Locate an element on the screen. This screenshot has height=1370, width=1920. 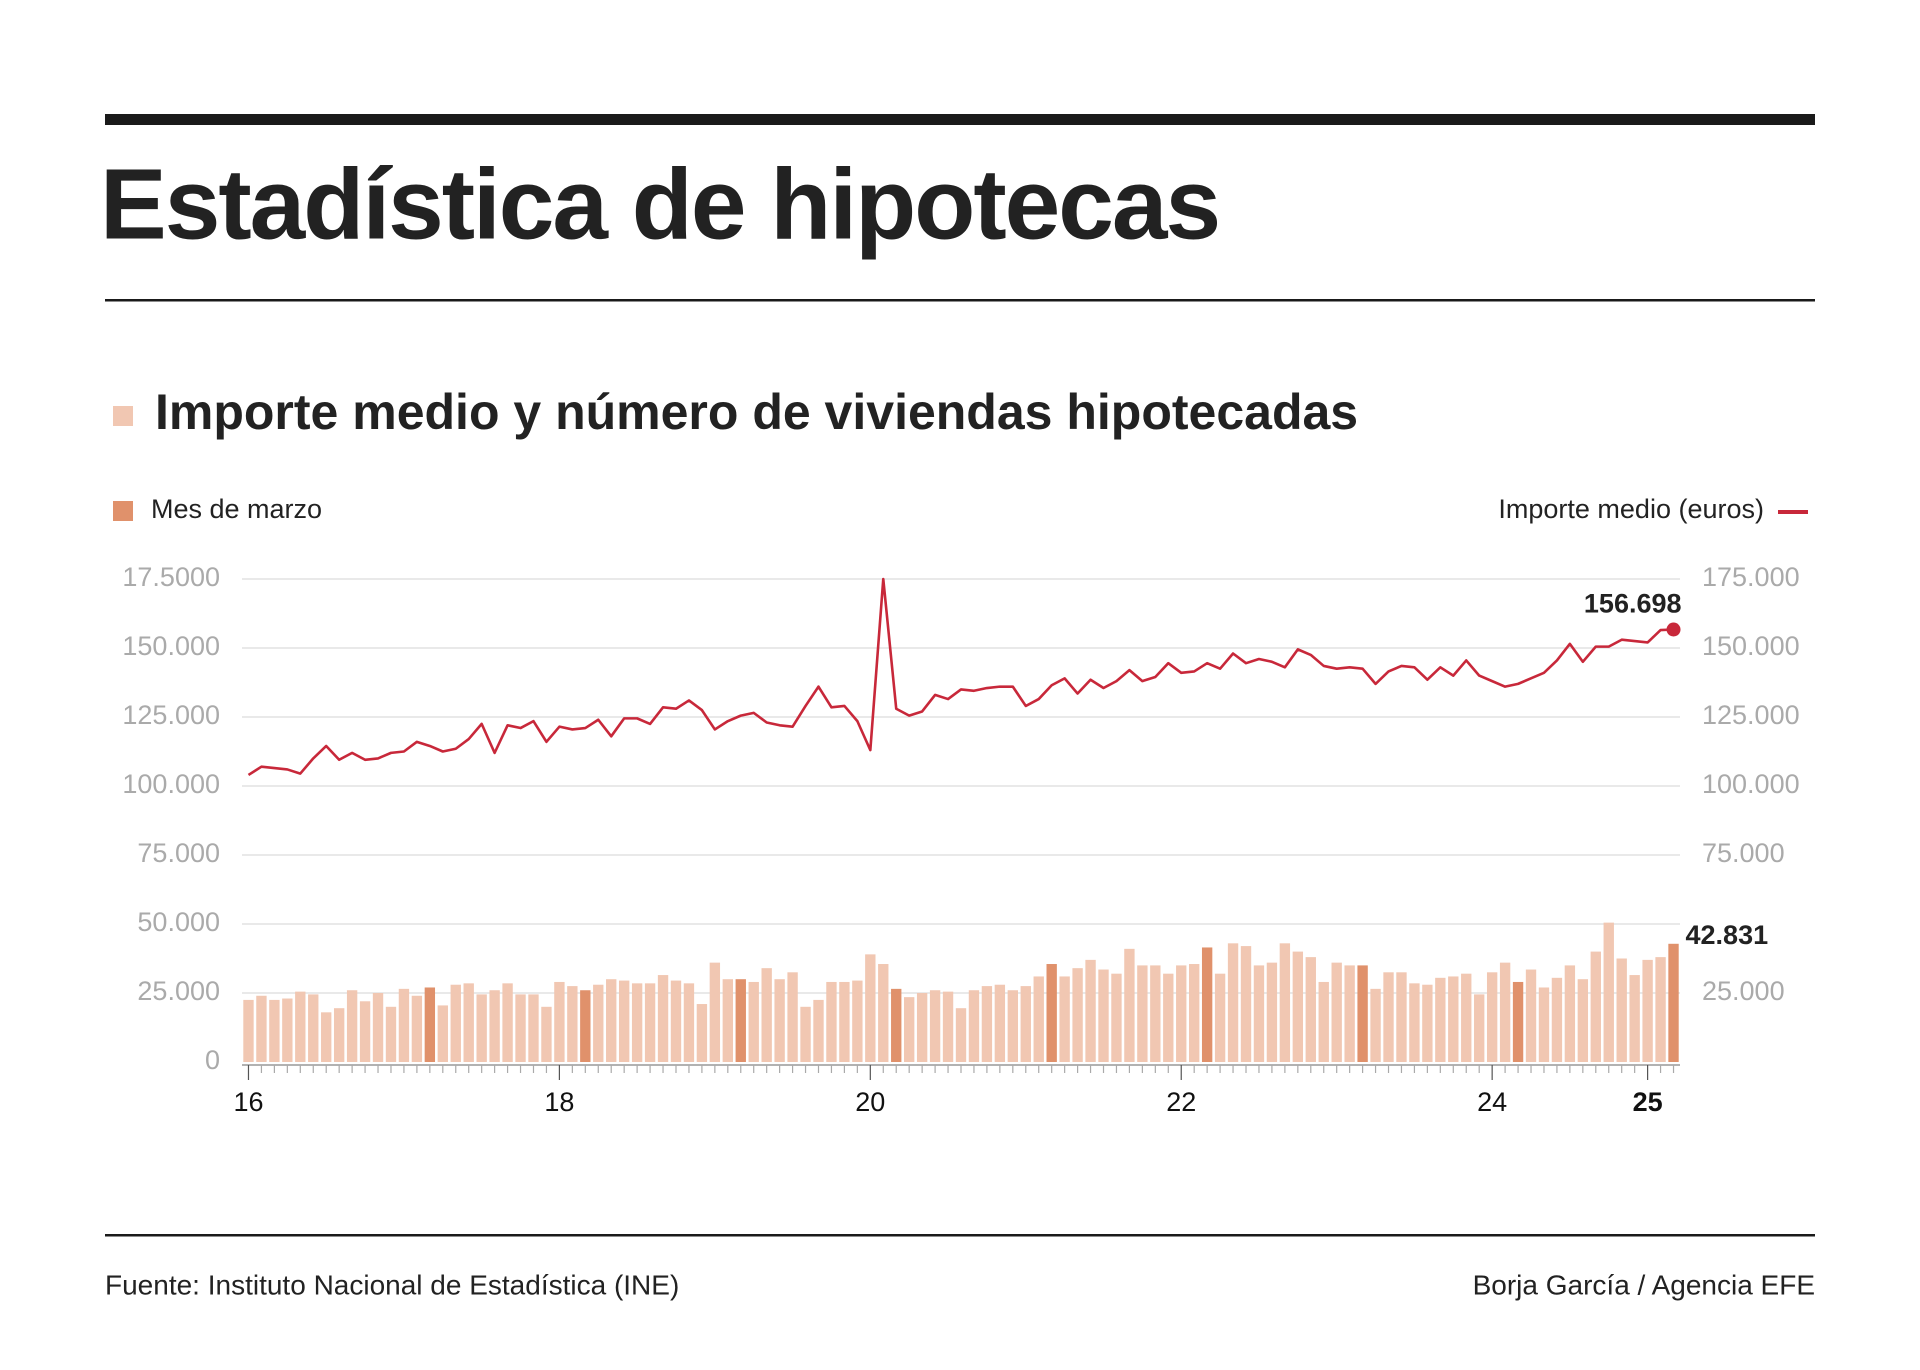
line is located at coordinates (960, 677).